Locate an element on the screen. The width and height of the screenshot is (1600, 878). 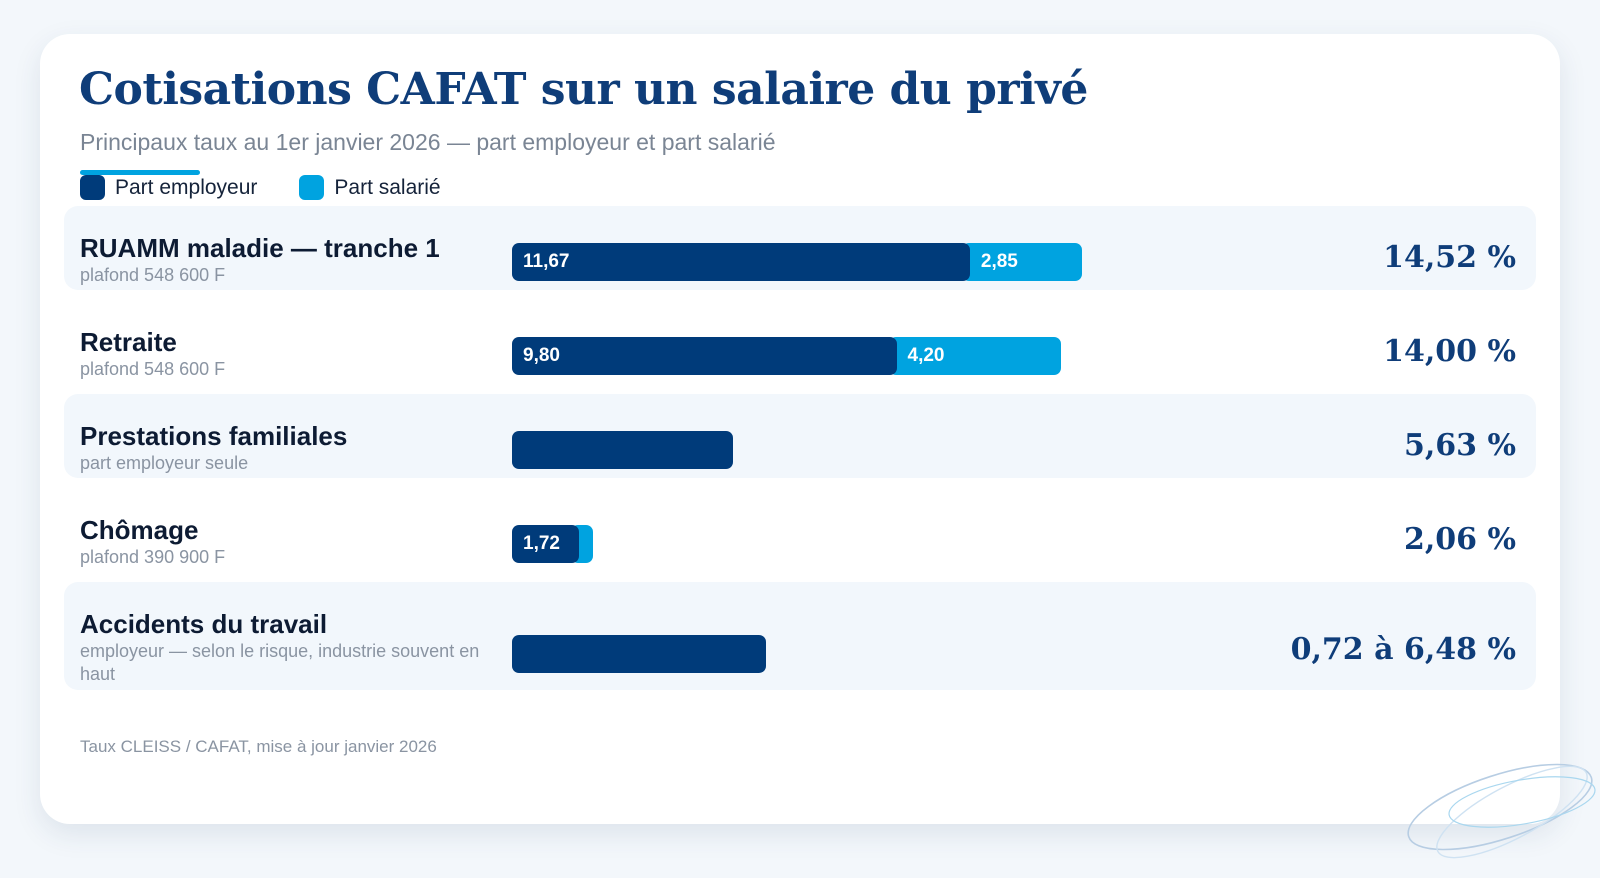
bar-track: 2,85 11,67 is located at coordinates (872, 262).